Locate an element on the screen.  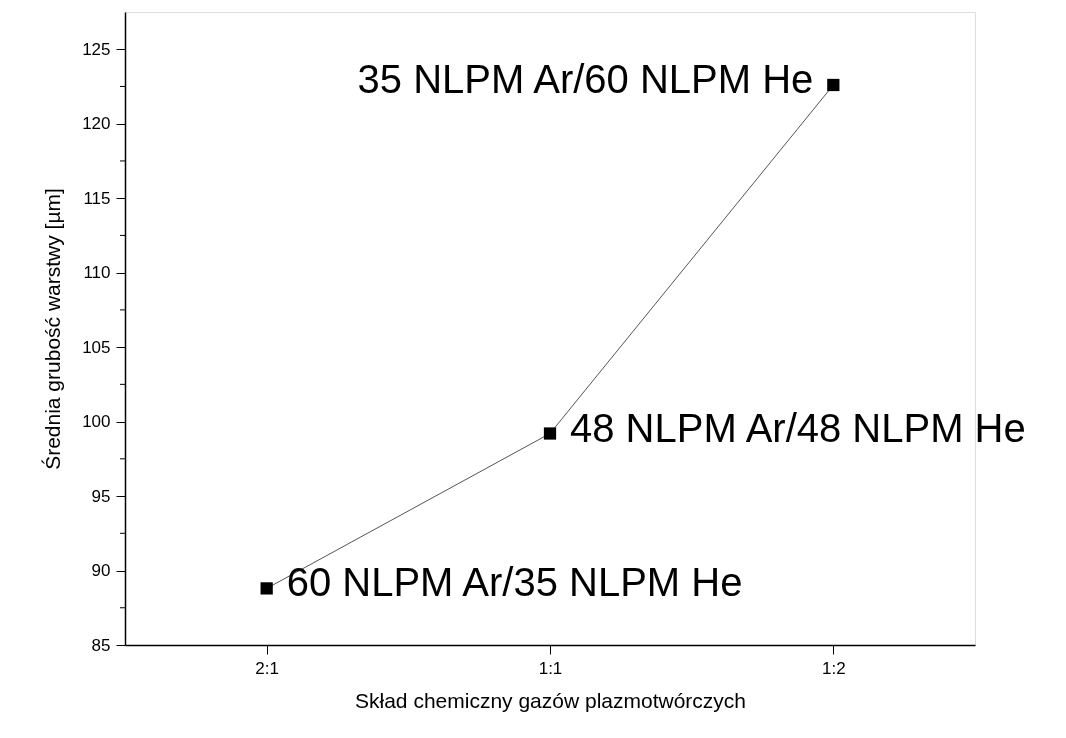
y-tick-label: 125 is located at coordinates (96, 49).